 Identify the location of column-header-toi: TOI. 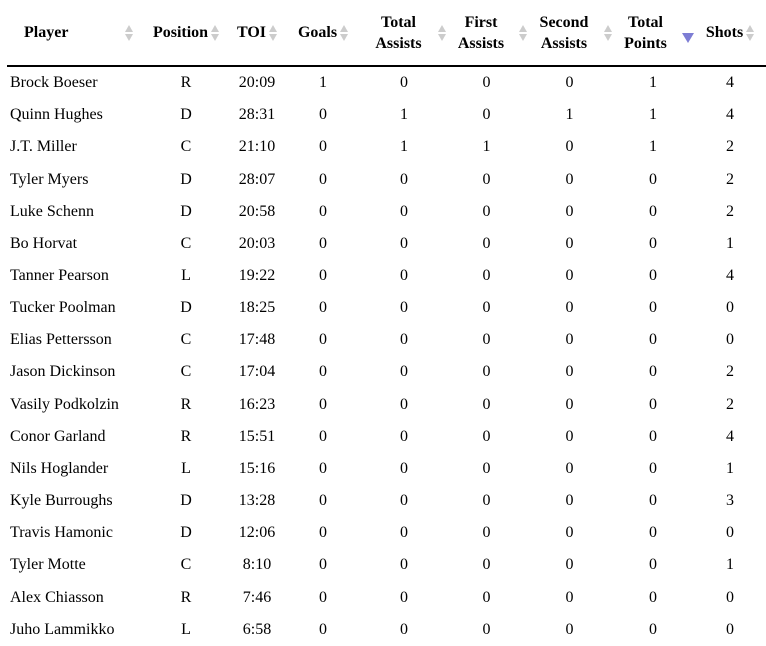
(257, 33).